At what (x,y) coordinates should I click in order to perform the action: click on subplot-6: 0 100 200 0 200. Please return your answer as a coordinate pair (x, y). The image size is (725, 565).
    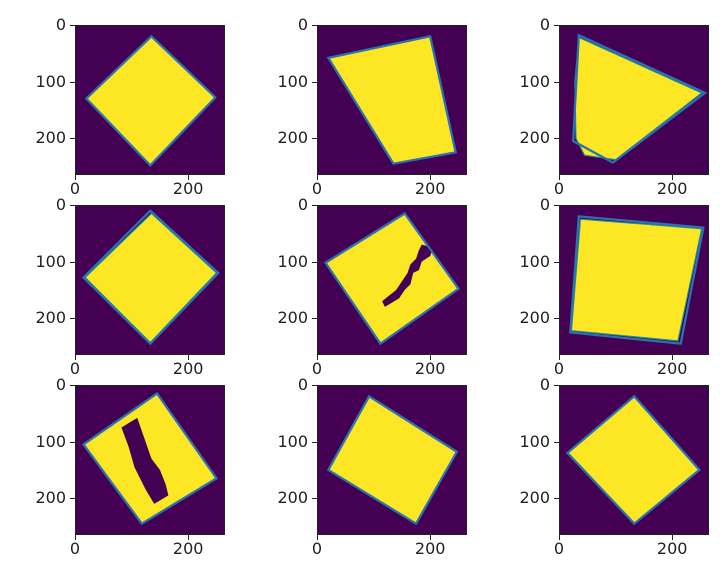
    Looking at the image, I should click on (614, 287).